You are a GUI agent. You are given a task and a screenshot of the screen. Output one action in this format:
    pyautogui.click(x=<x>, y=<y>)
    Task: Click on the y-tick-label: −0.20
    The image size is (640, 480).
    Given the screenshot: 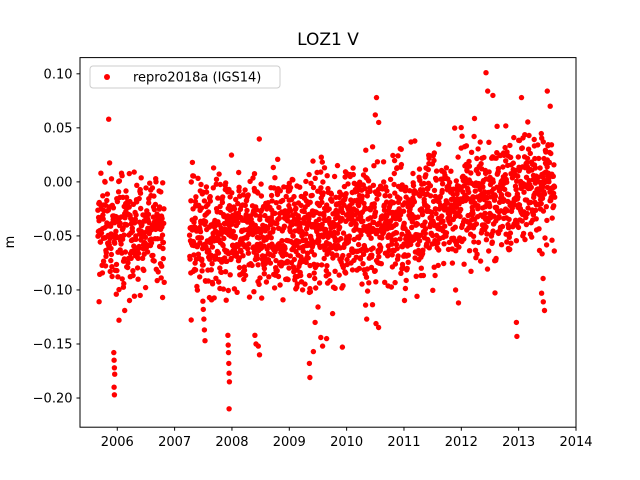 What is the action you would take?
    pyautogui.click(x=53, y=399)
    